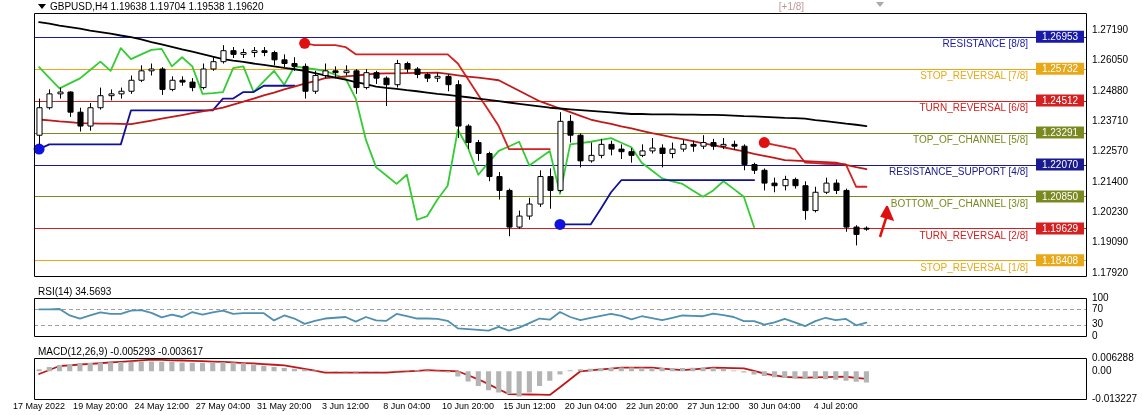 The width and height of the screenshot is (1142, 415). What do you see at coordinates (774, 406) in the screenshot?
I see `x-tick-label: 30 Jun 04:00` at bounding box center [774, 406].